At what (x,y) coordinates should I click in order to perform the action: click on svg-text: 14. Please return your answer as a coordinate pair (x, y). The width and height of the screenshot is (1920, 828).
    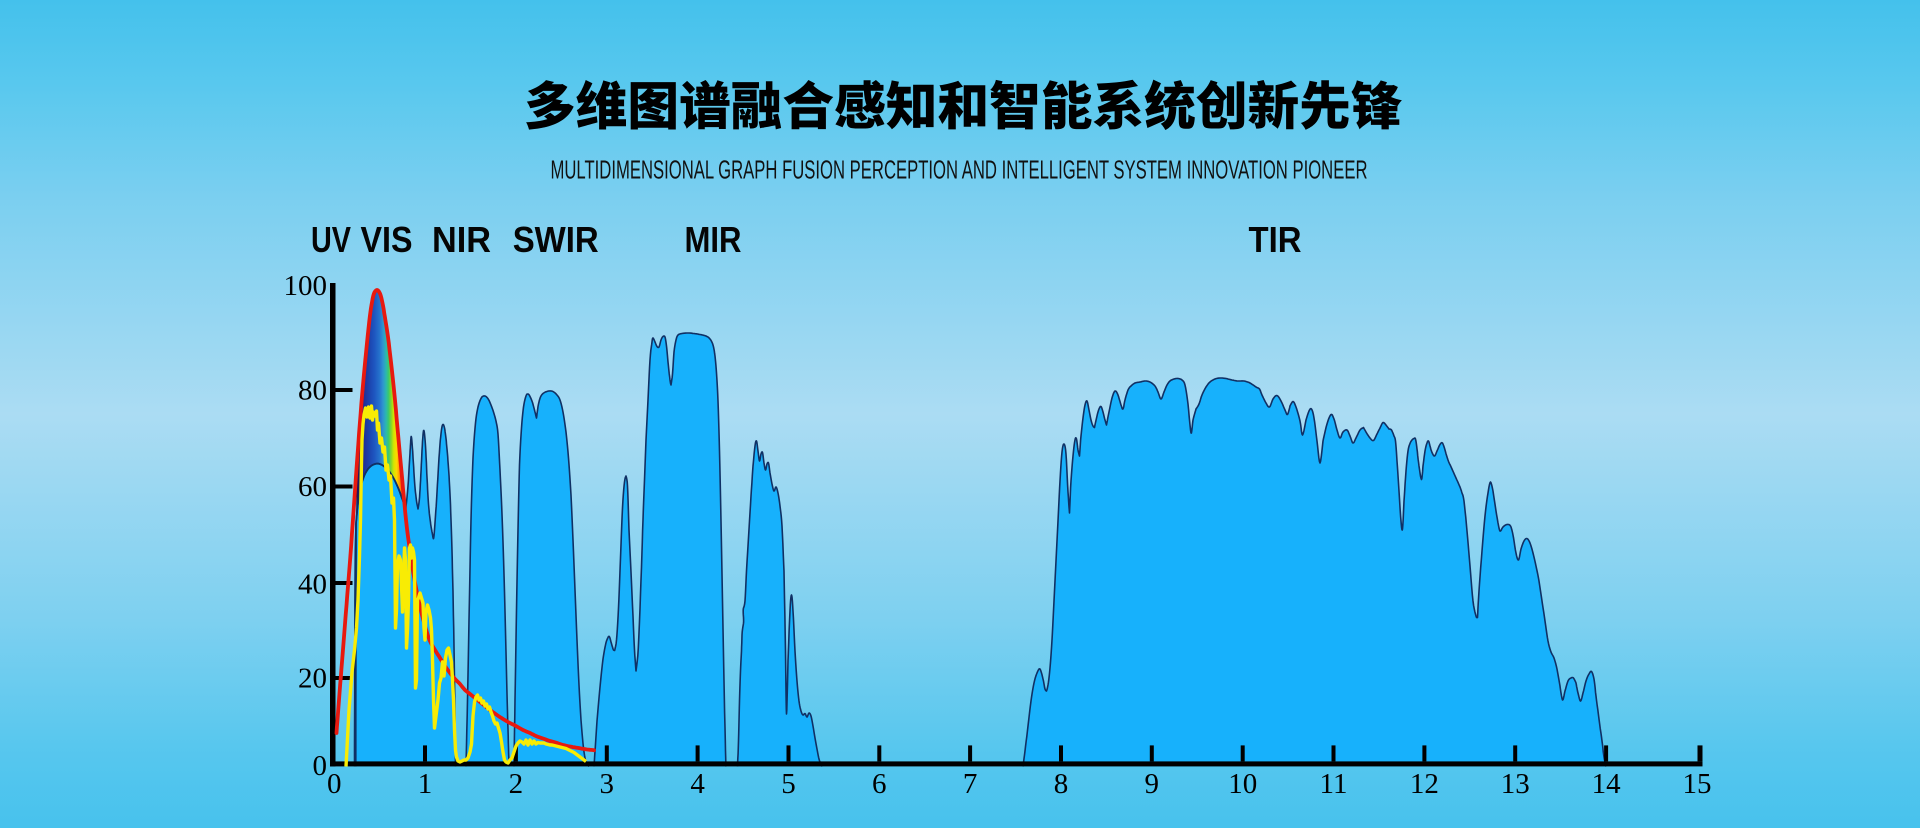
    Looking at the image, I should click on (1607, 784).